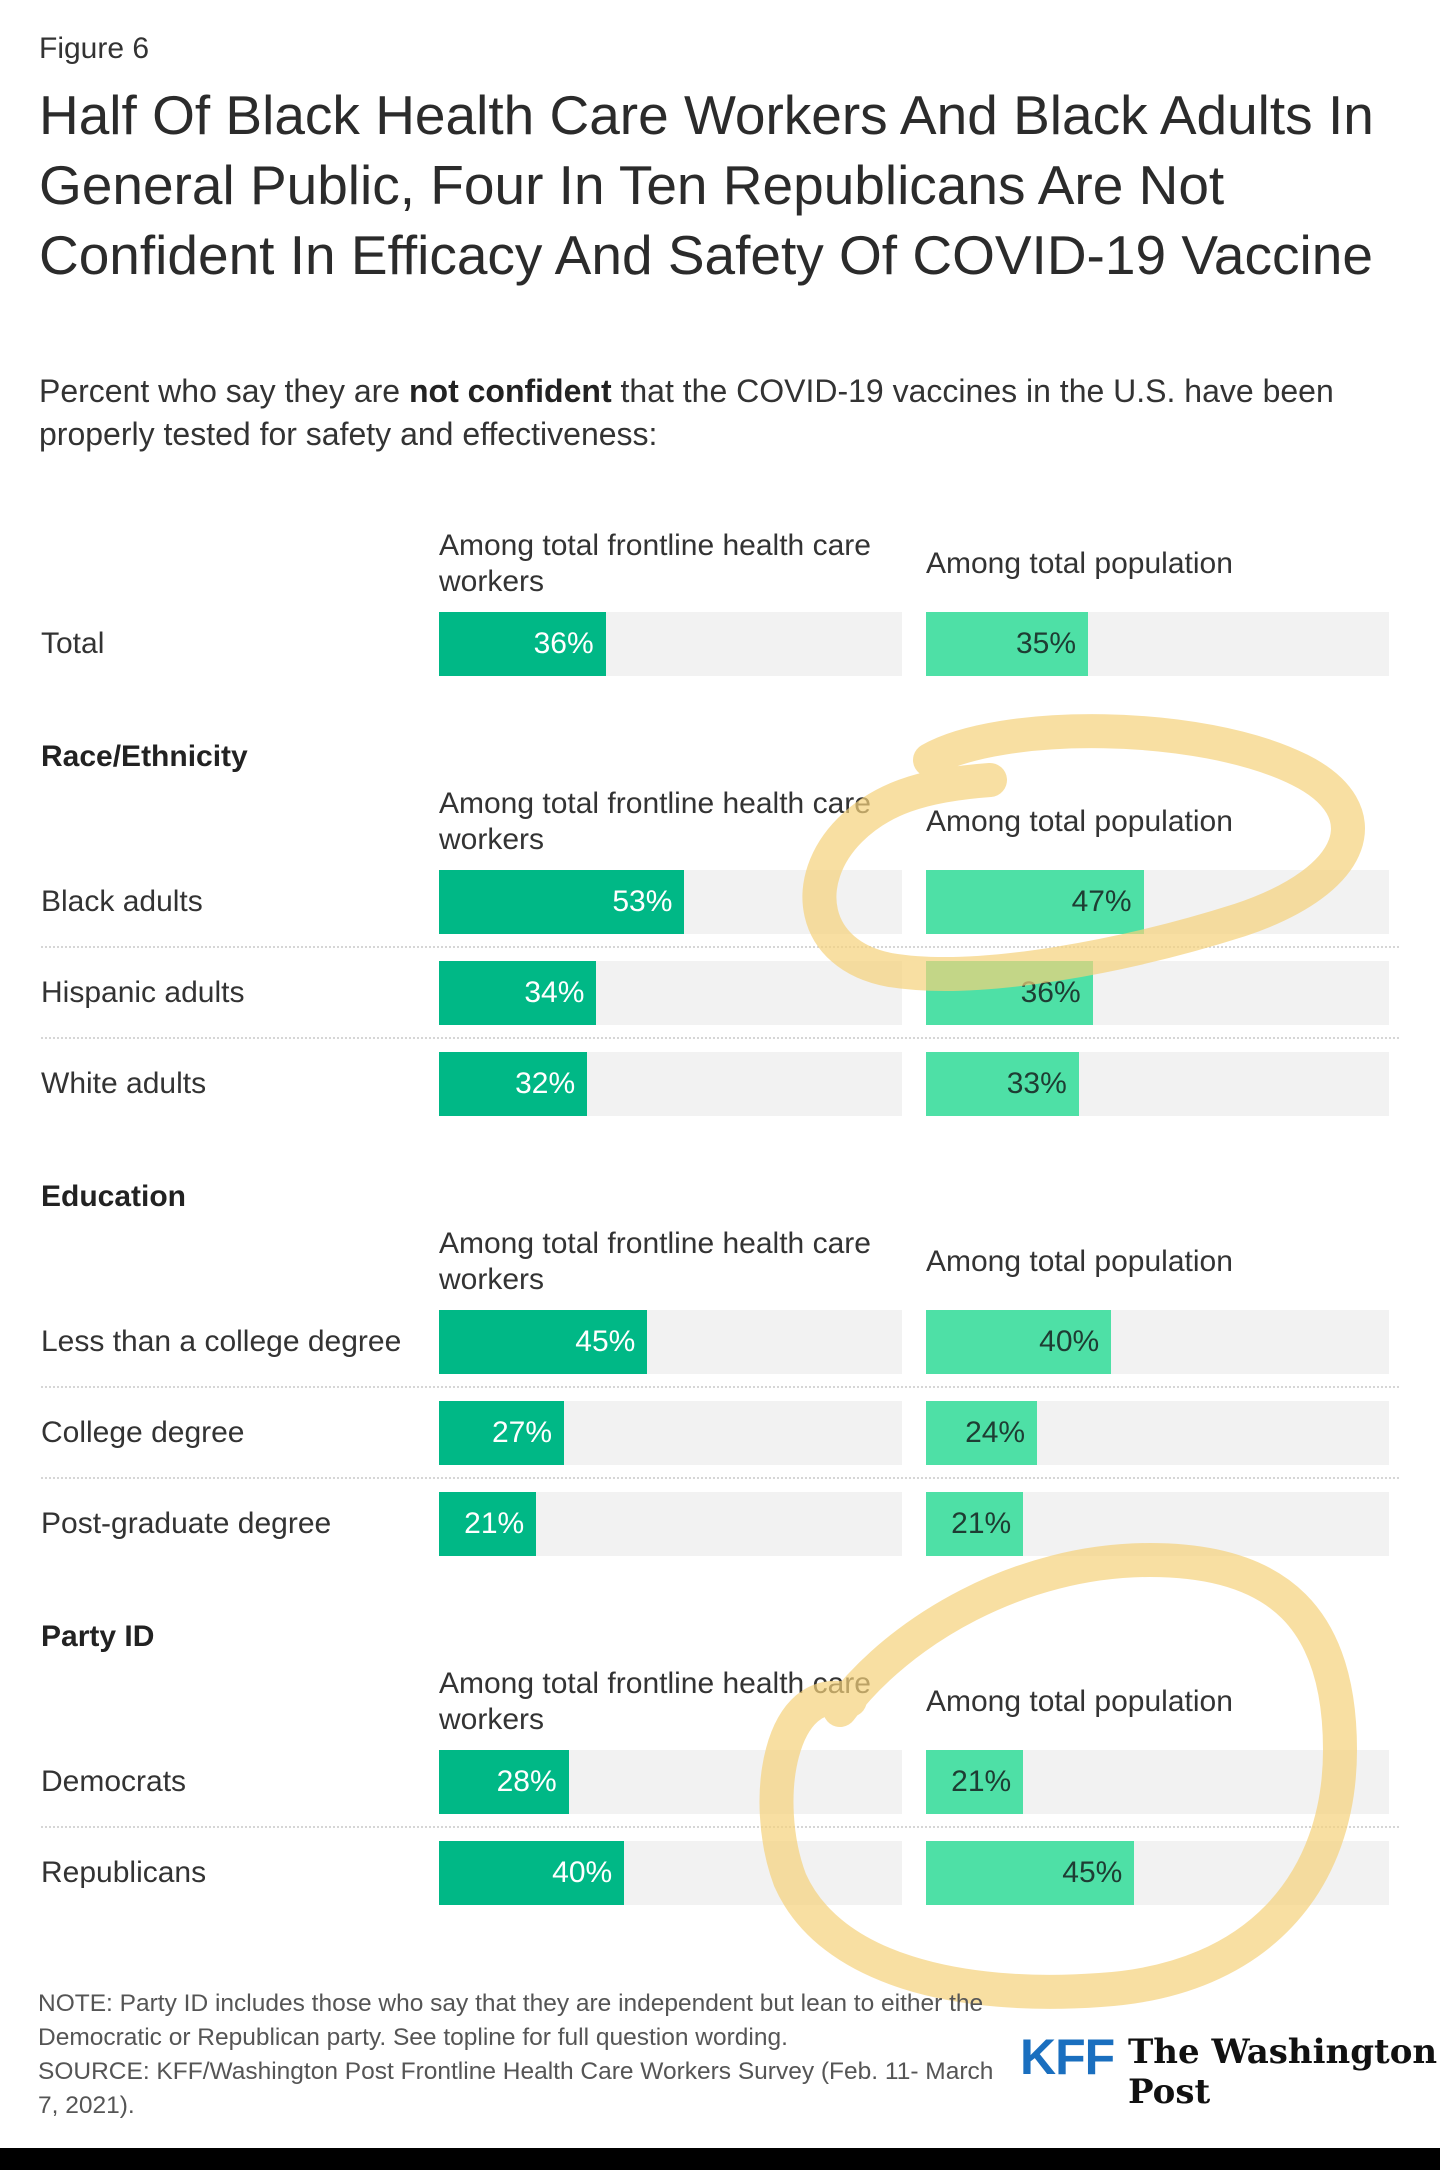  What do you see at coordinates (98, 1636) in the screenshot?
I see `section-heading: Party ID` at bounding box center [98, 1636].